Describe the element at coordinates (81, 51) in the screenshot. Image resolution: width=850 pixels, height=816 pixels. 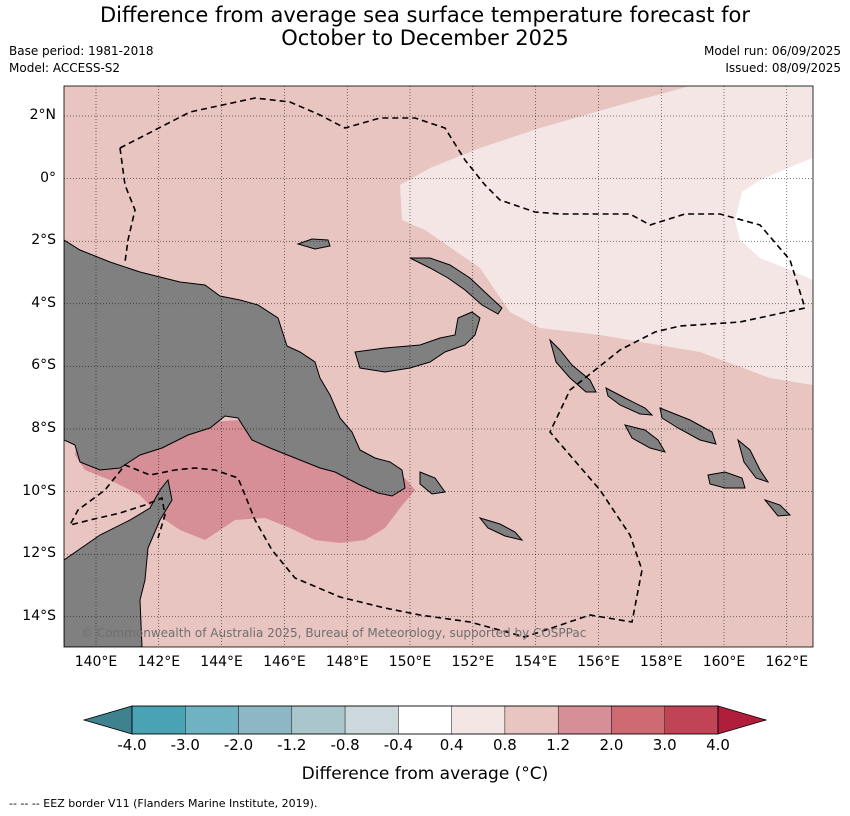
I see `base-period: Base period: 1981-2018` at that location.